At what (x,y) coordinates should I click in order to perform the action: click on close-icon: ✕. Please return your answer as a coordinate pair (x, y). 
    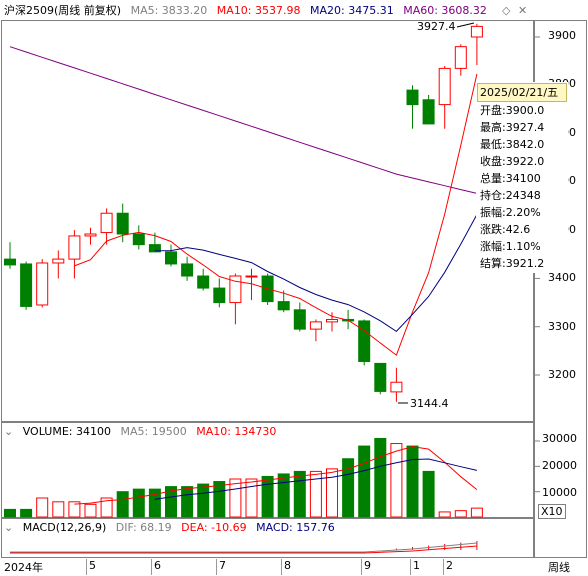
    Looking at the image, I should click on (523, 10).